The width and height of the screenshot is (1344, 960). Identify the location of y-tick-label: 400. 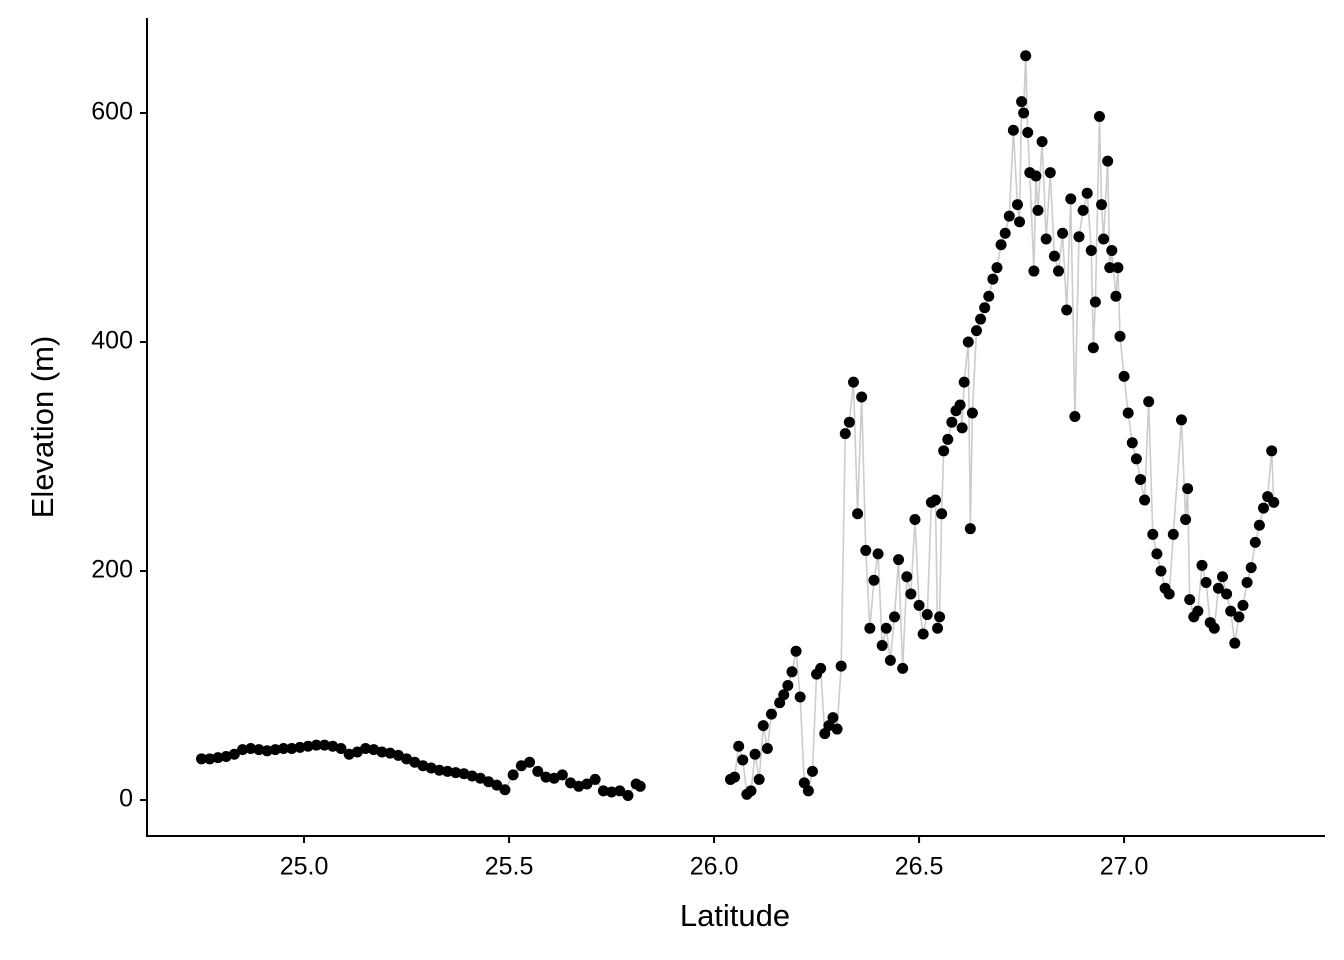
(112, 341).